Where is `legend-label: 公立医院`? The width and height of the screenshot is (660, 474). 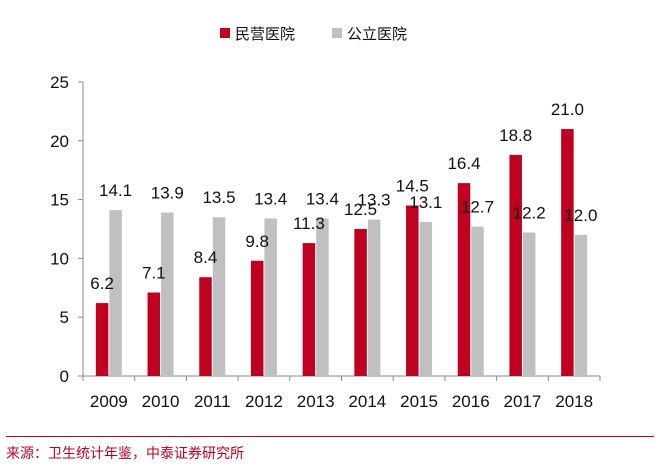 legend-label: 公立医院 is located at coordinates (377, 34).